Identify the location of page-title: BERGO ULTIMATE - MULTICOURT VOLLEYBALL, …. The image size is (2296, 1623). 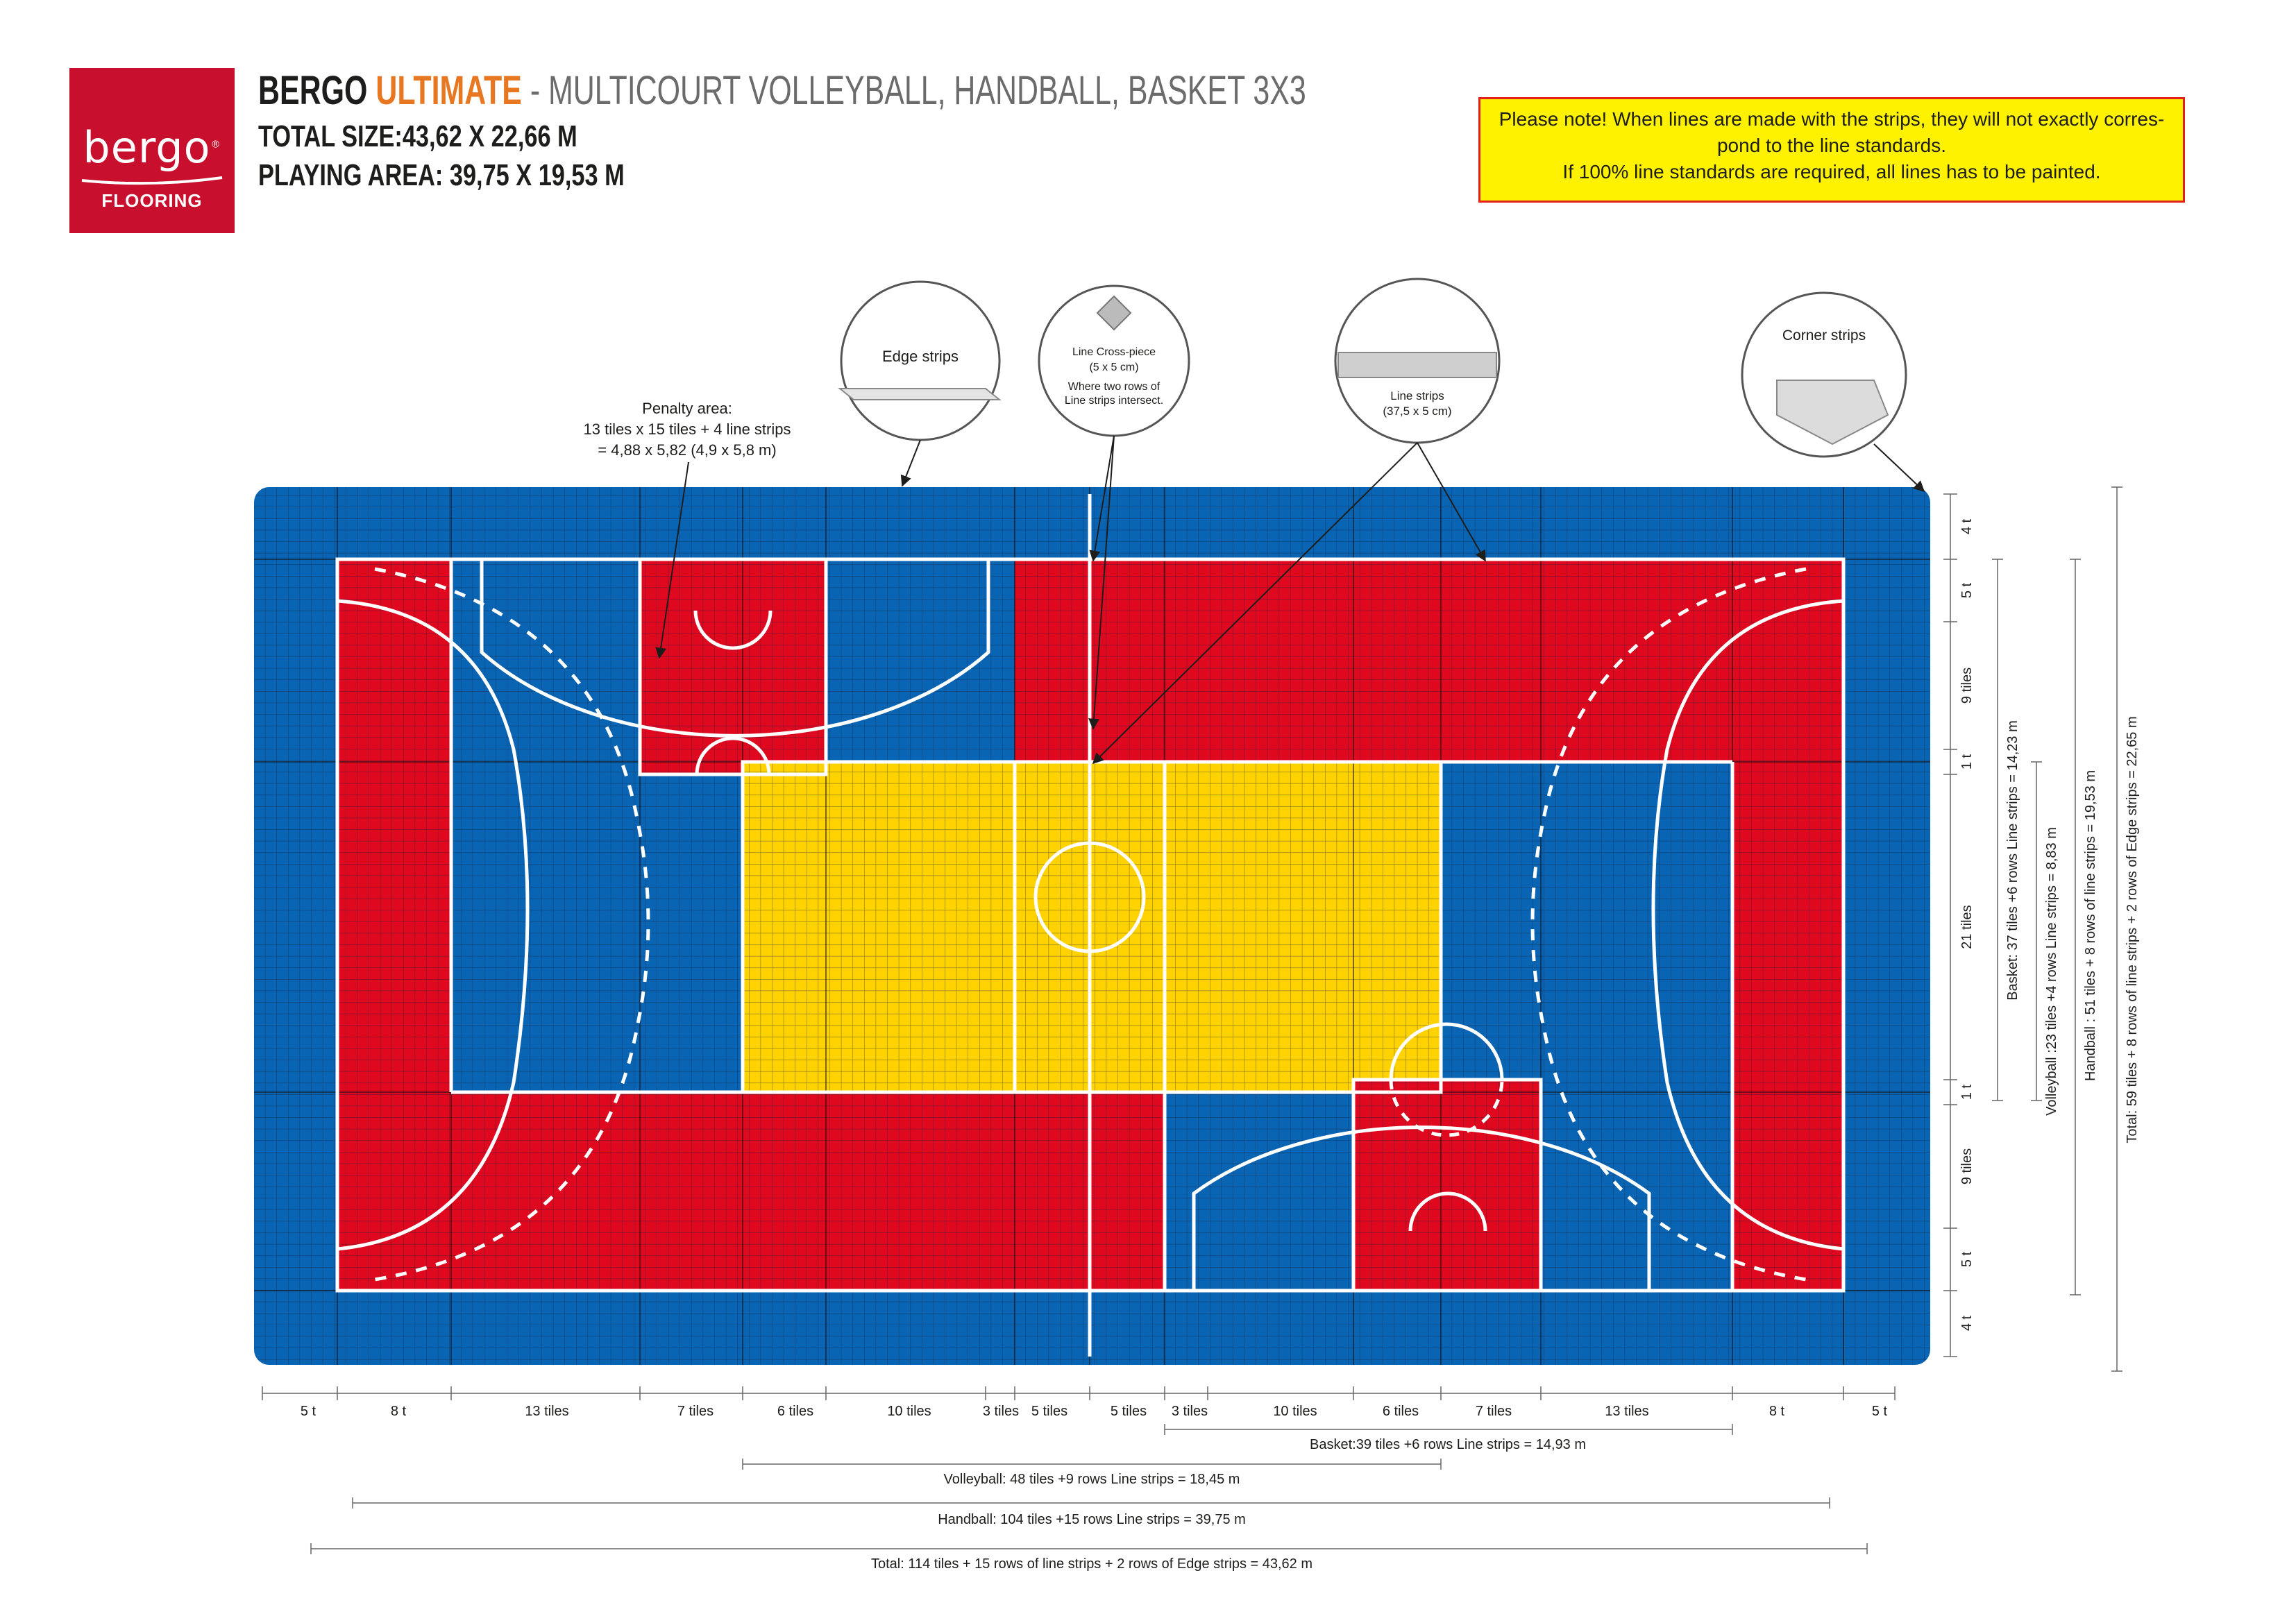
(782, 91).